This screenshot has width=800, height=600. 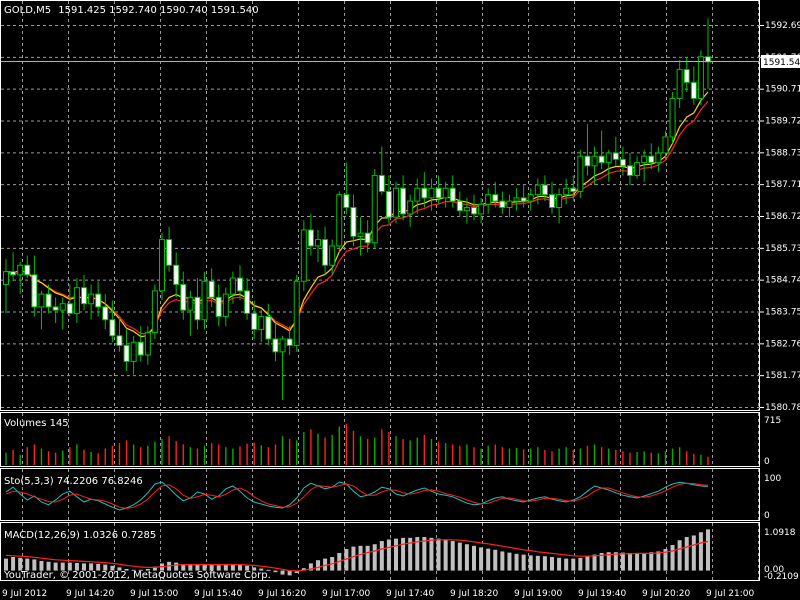 I want to click on stochastic-scale-bottom: 0, so click(x=767, y=516).